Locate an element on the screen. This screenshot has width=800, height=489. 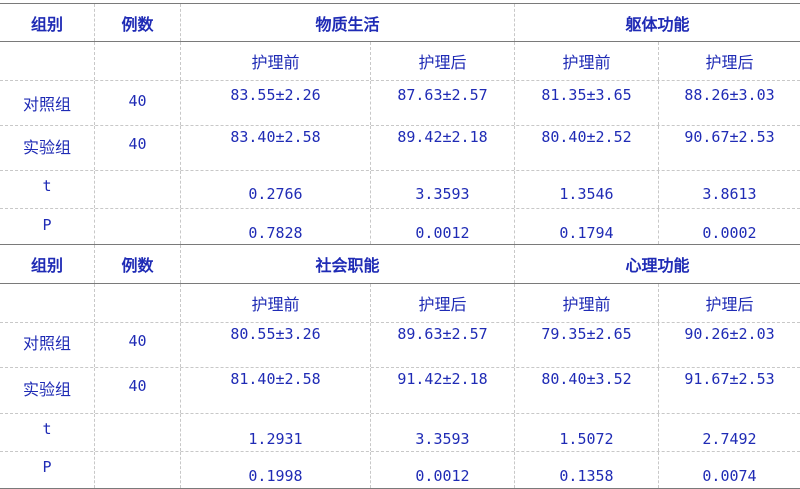
table-cell: 0.1998 is located at coordinates (275, 470).